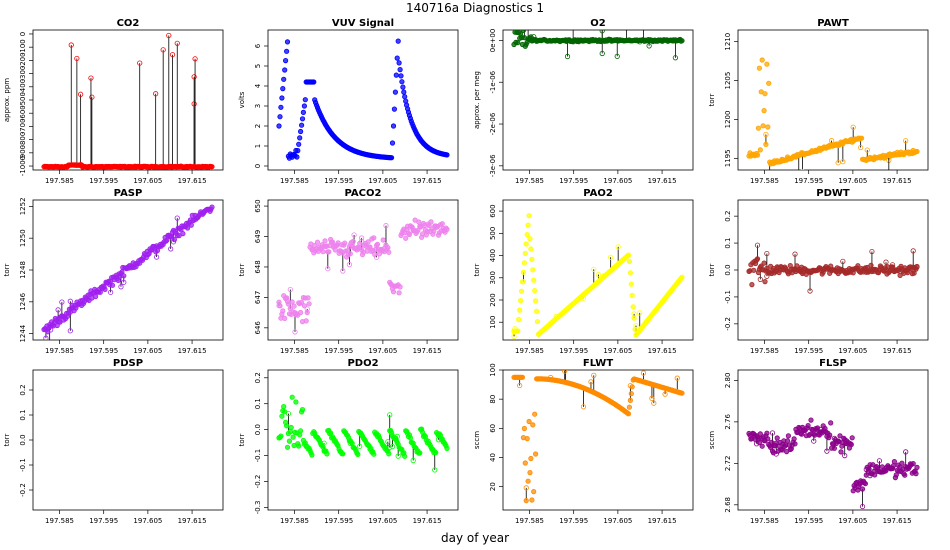 The width and height of the screenshot is (950, 550). What do you see at coordinates (493, 81) in the screenshot?
I see `y-tick-label: -1e-06` at bounding box center [493, 81].